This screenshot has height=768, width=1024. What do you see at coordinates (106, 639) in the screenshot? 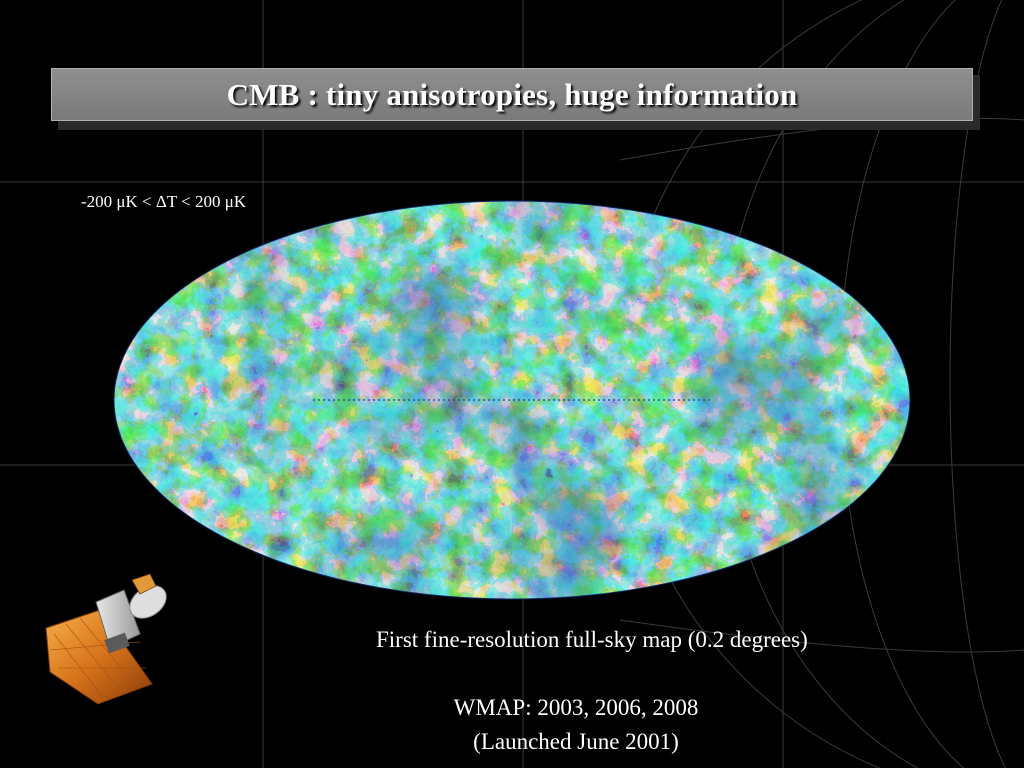
I see `wmap-satellite-icon` at bounding box center [106, 639].